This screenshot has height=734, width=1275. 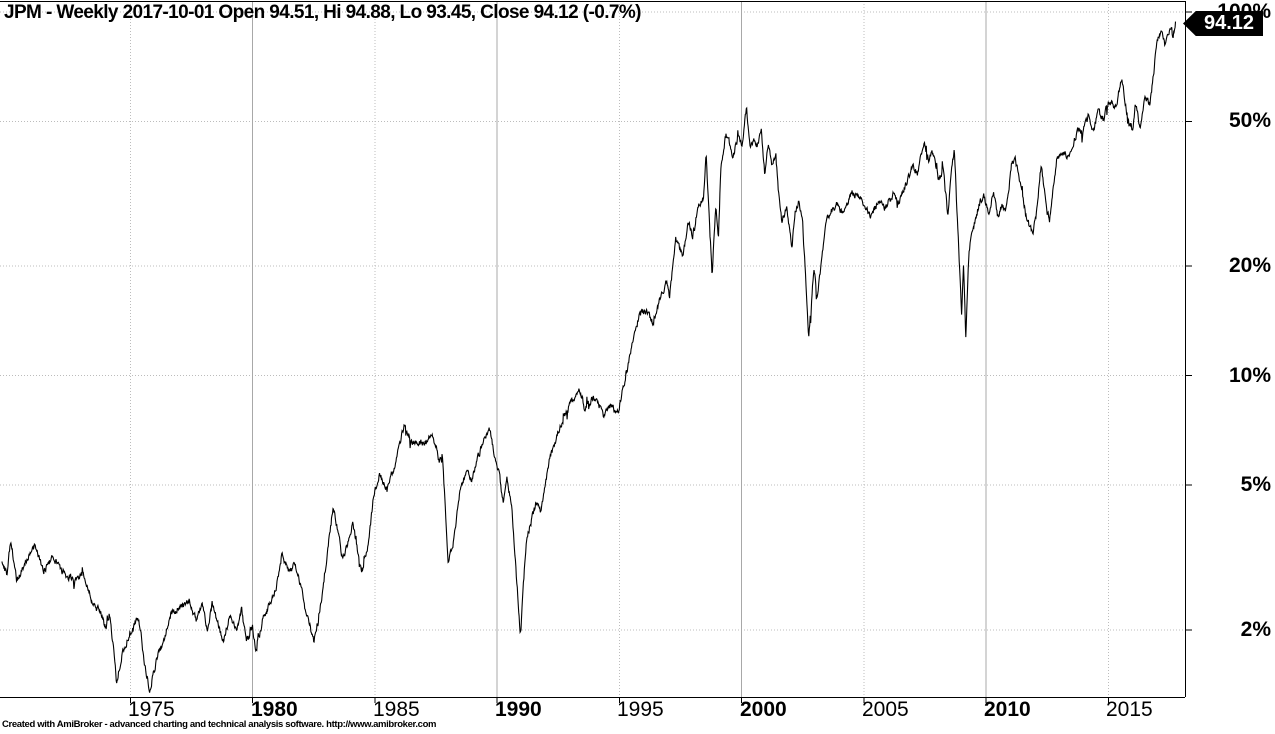 What do you see at coordinates (151, 709) in the screenshot?
I see `x-axis-label-1975: 1975` at bounding box center [151, 709].